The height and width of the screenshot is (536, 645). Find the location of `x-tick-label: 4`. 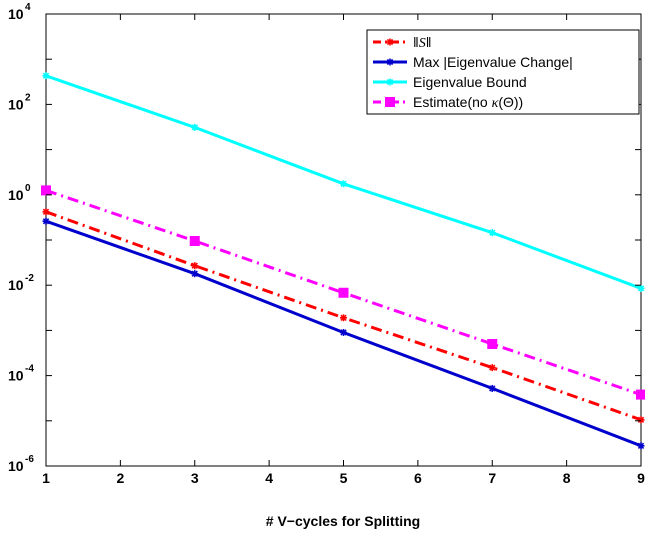

x-tick-label: 4 is located at coordinates (269, 478).